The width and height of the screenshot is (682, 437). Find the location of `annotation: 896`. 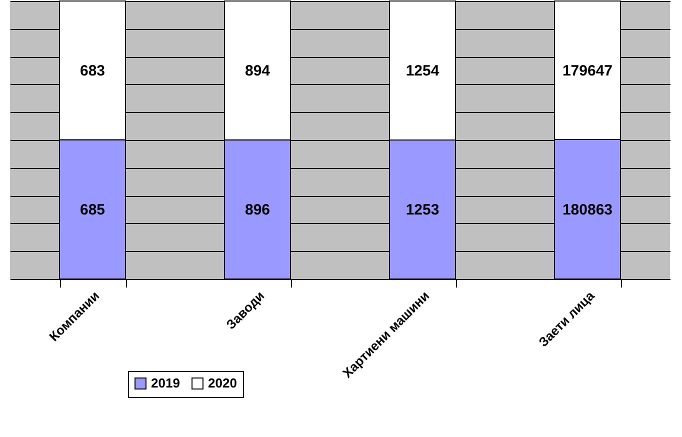

annotation: 896 is located at coordinates (257, 209).